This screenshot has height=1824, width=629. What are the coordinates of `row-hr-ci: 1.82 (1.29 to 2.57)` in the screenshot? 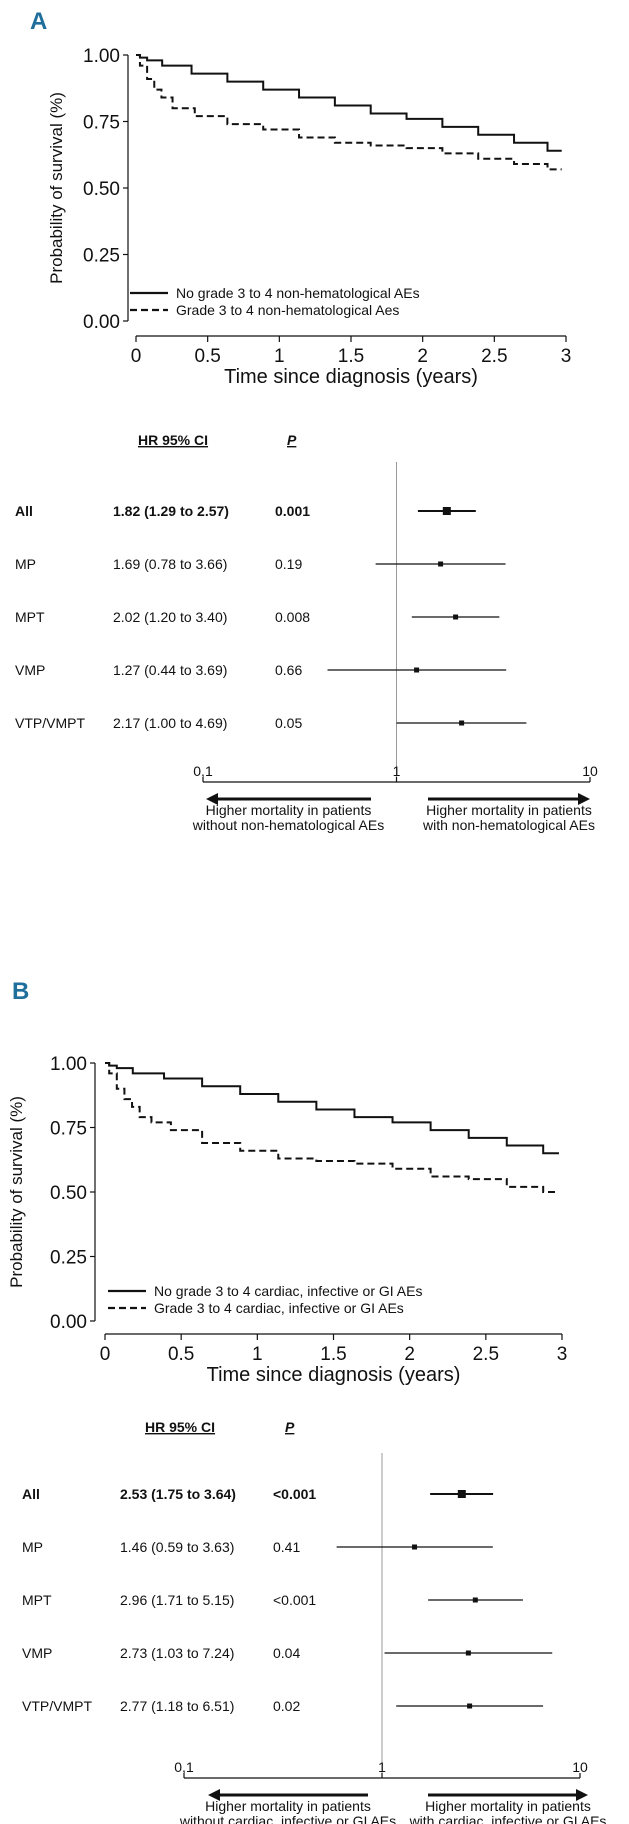 It's located at (171, 511).